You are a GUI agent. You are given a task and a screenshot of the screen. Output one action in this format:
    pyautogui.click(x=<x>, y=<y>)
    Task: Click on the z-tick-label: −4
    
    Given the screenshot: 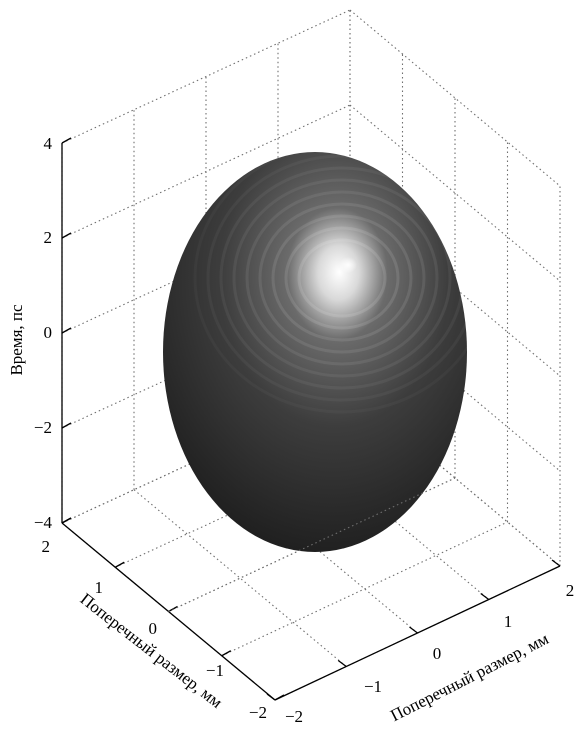 What is the action you would take?
    pyautogui.click(x=43, y=522)
    